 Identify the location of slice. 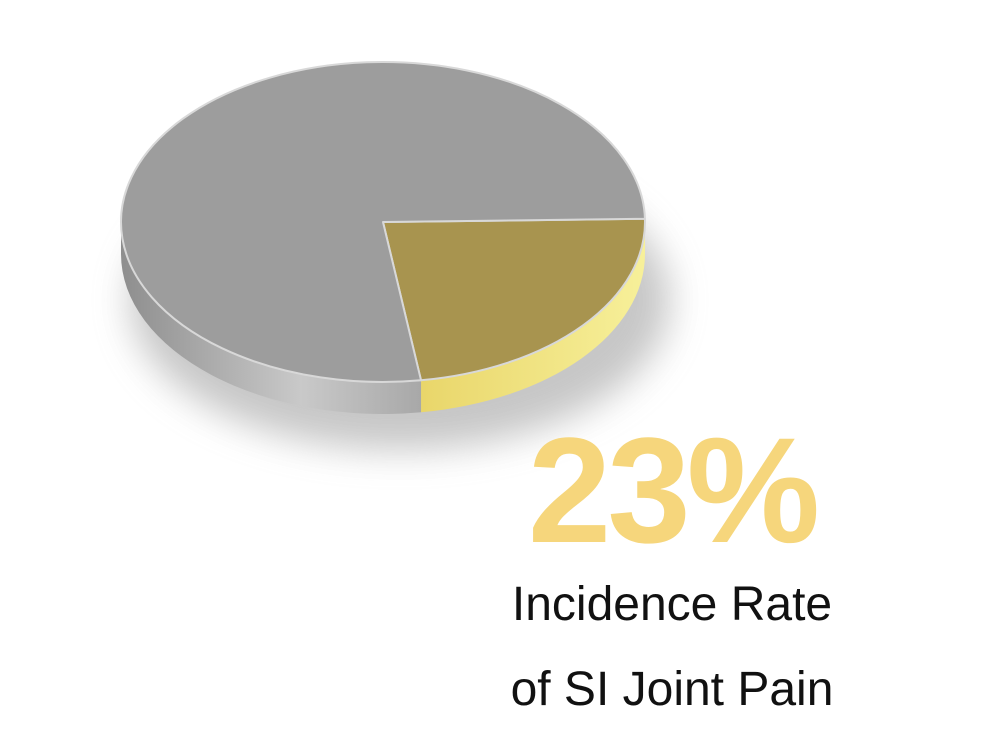
(514, 299).